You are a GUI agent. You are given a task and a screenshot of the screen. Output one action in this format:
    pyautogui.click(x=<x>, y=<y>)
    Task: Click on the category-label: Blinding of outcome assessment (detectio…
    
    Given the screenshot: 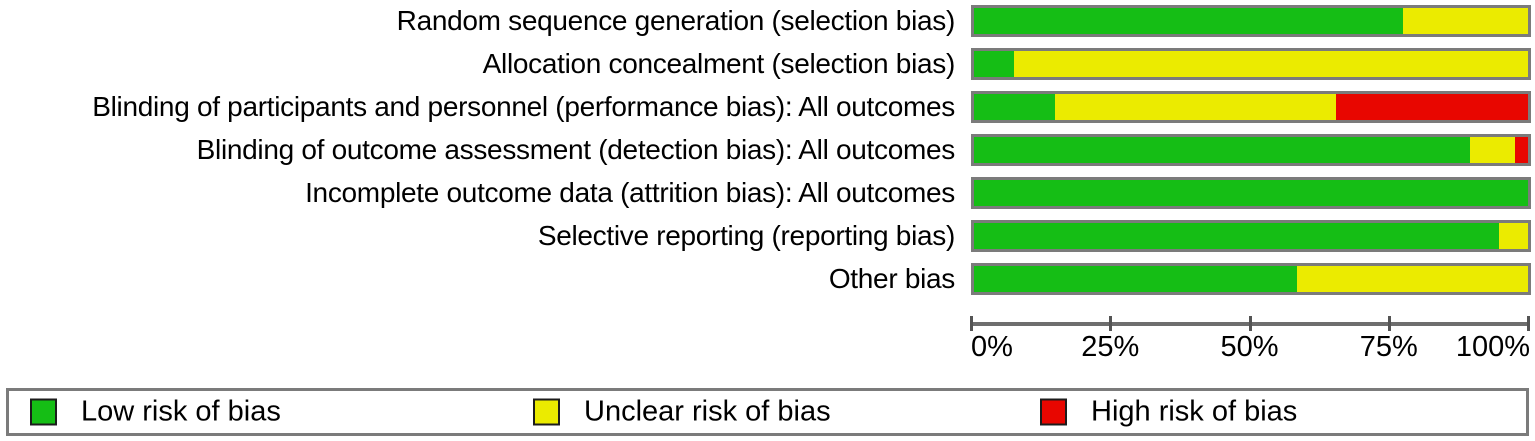 What is the action you would take?
    pyautogui.click(x=576, y=149)
    